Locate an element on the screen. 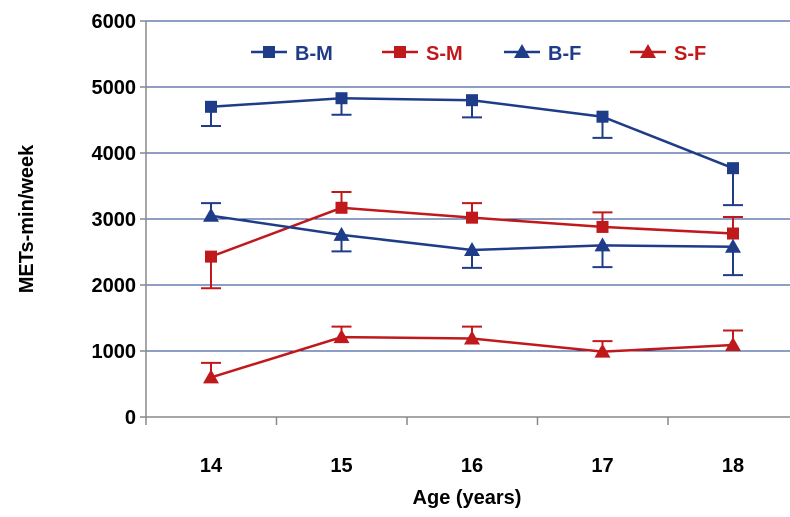  y-tick-labels: 0 1000 2000 3000 4000 5000 6000 is located at coordinates (114, 220).